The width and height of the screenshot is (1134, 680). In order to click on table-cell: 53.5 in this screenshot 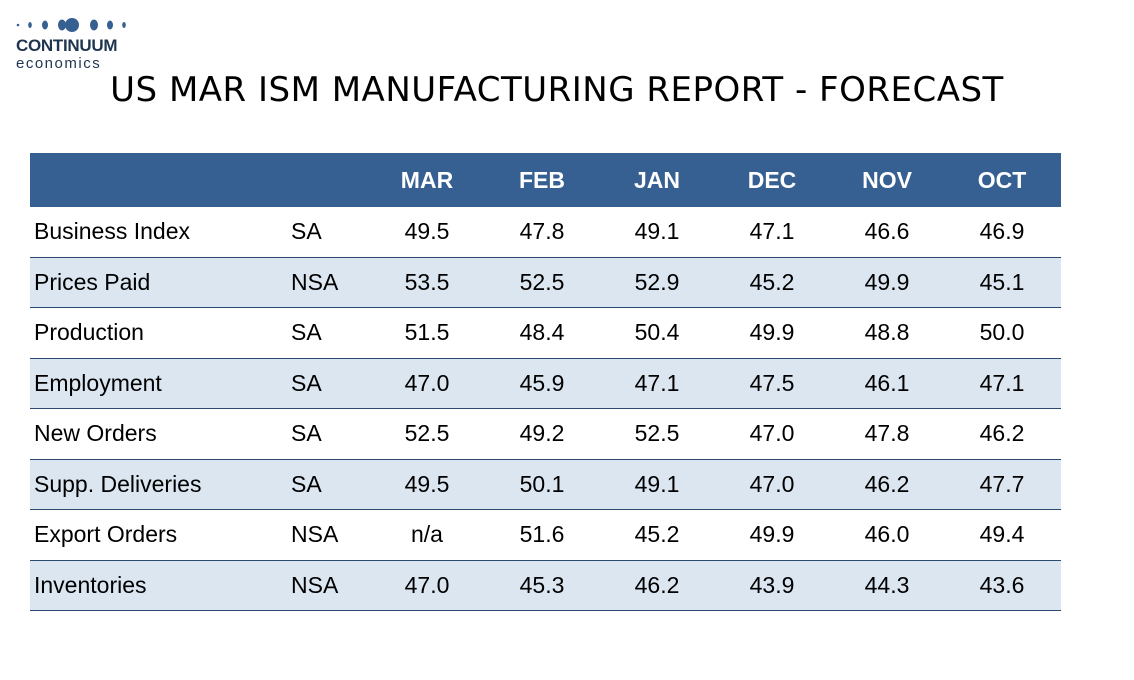, I will do `click(427, 281)`.